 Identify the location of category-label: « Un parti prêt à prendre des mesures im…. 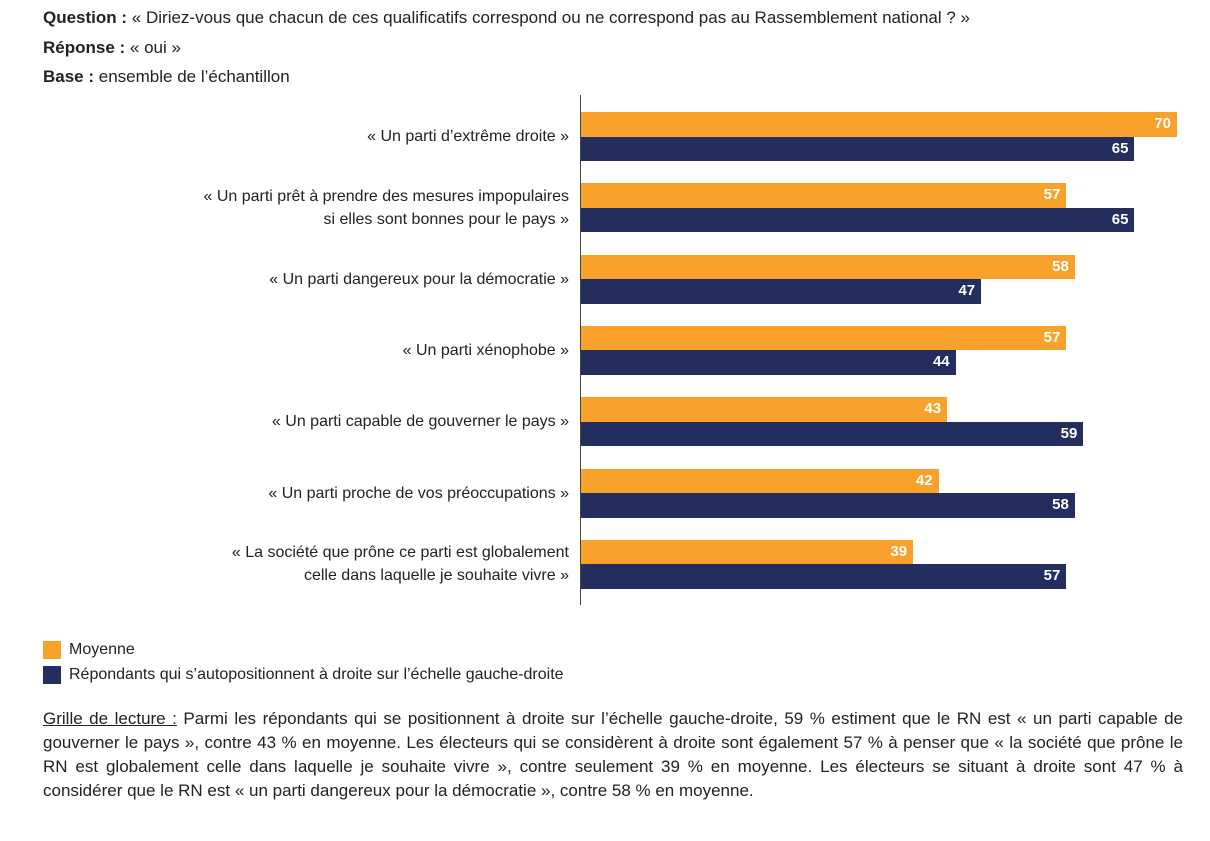
(386, 207).